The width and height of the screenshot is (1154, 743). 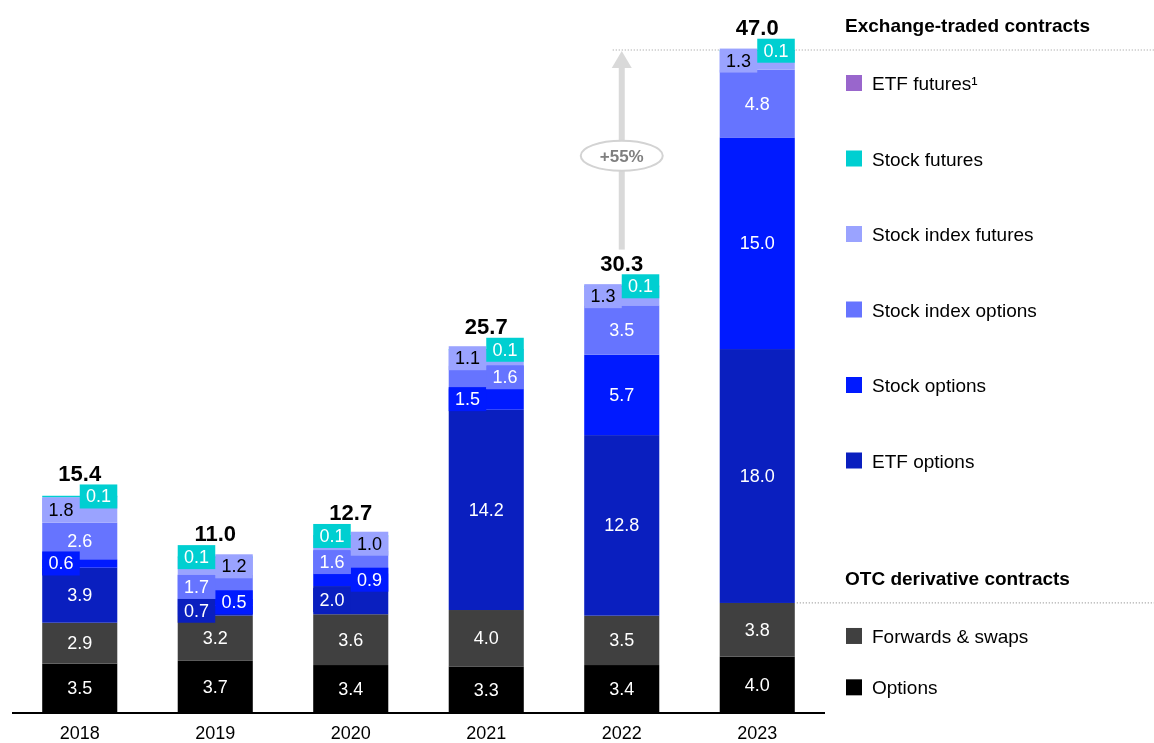 I want to click on data-label: 3.8, so click(x=757, y=629).